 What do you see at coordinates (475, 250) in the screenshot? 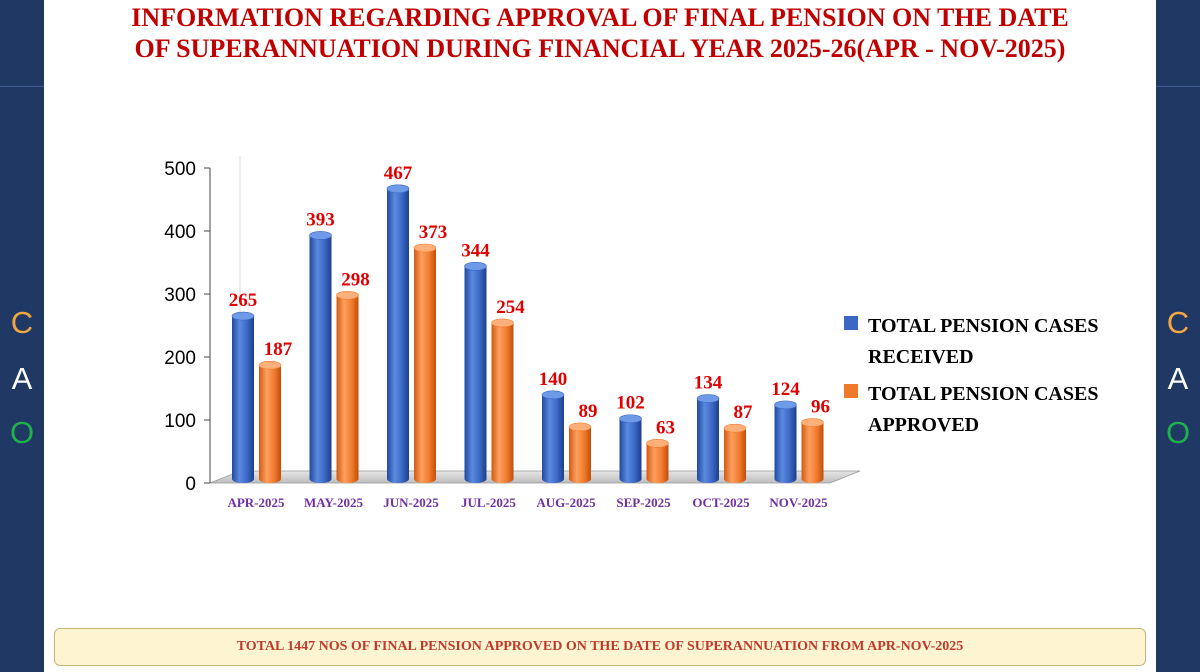
I see `data-label-received: 344` at bounding box center [475, 250].